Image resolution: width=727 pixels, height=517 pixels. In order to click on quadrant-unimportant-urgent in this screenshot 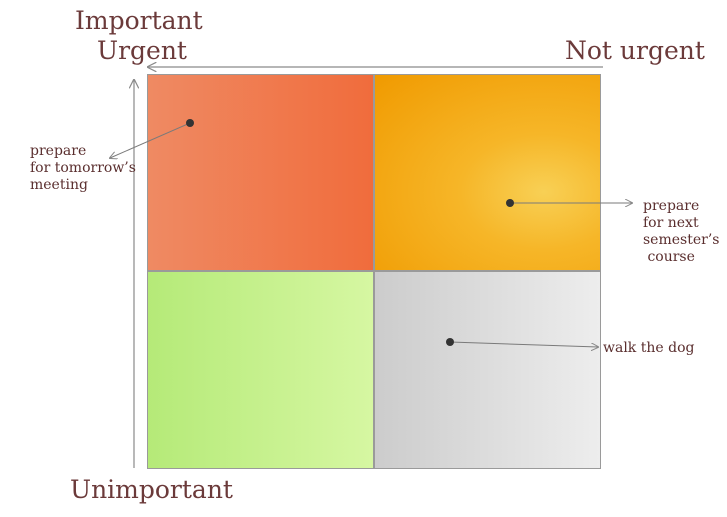, I will do `click(260, 370)`.